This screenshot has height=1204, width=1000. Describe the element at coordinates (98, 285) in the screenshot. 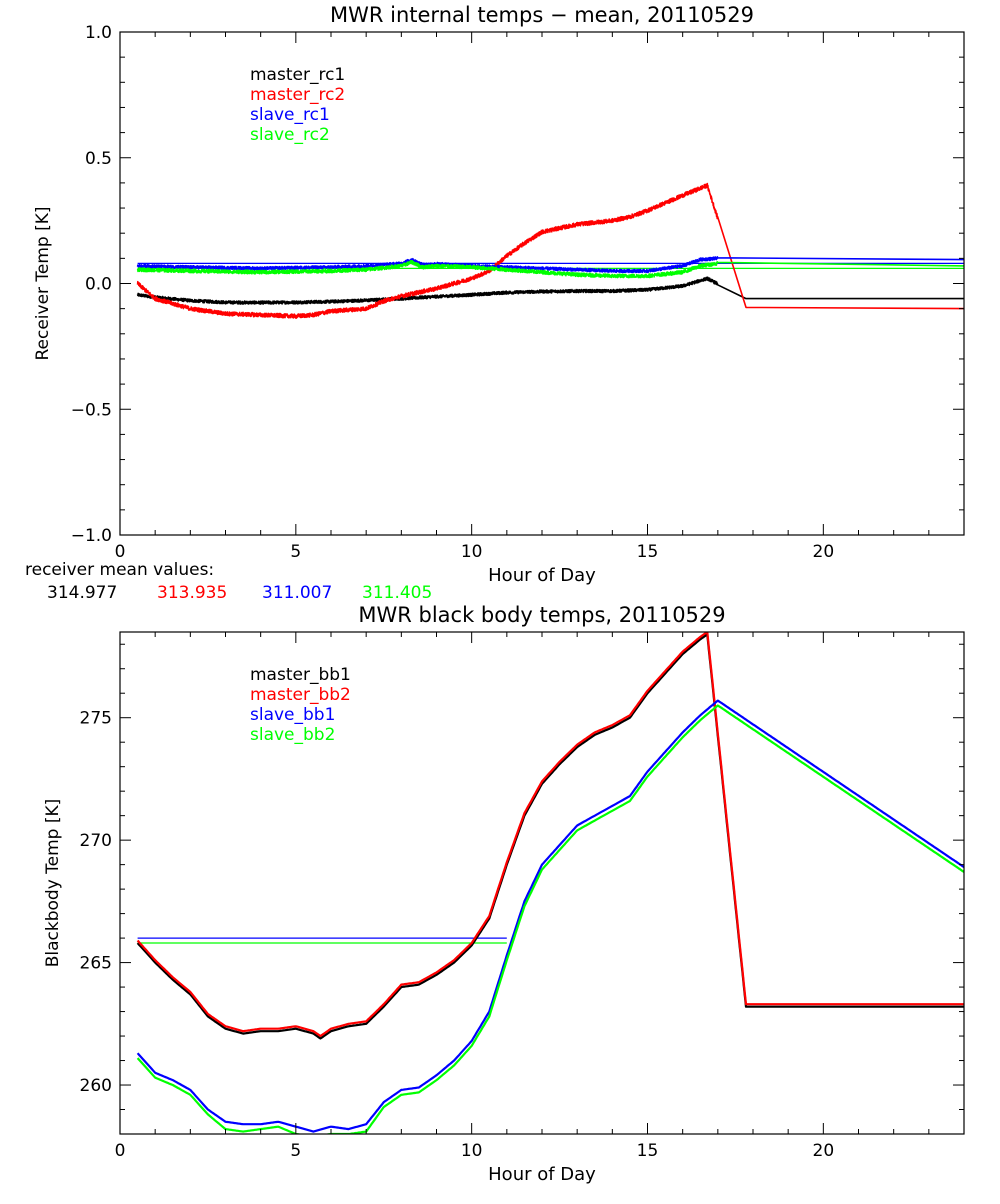

I see `y-tick-label: 0.0` at that location.